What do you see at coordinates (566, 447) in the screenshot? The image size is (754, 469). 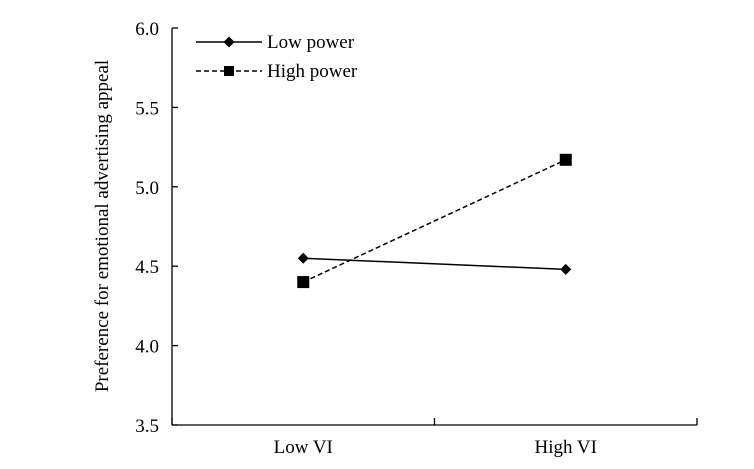 I see `x-tick-label: High VI` at bounding box center [566, 447].